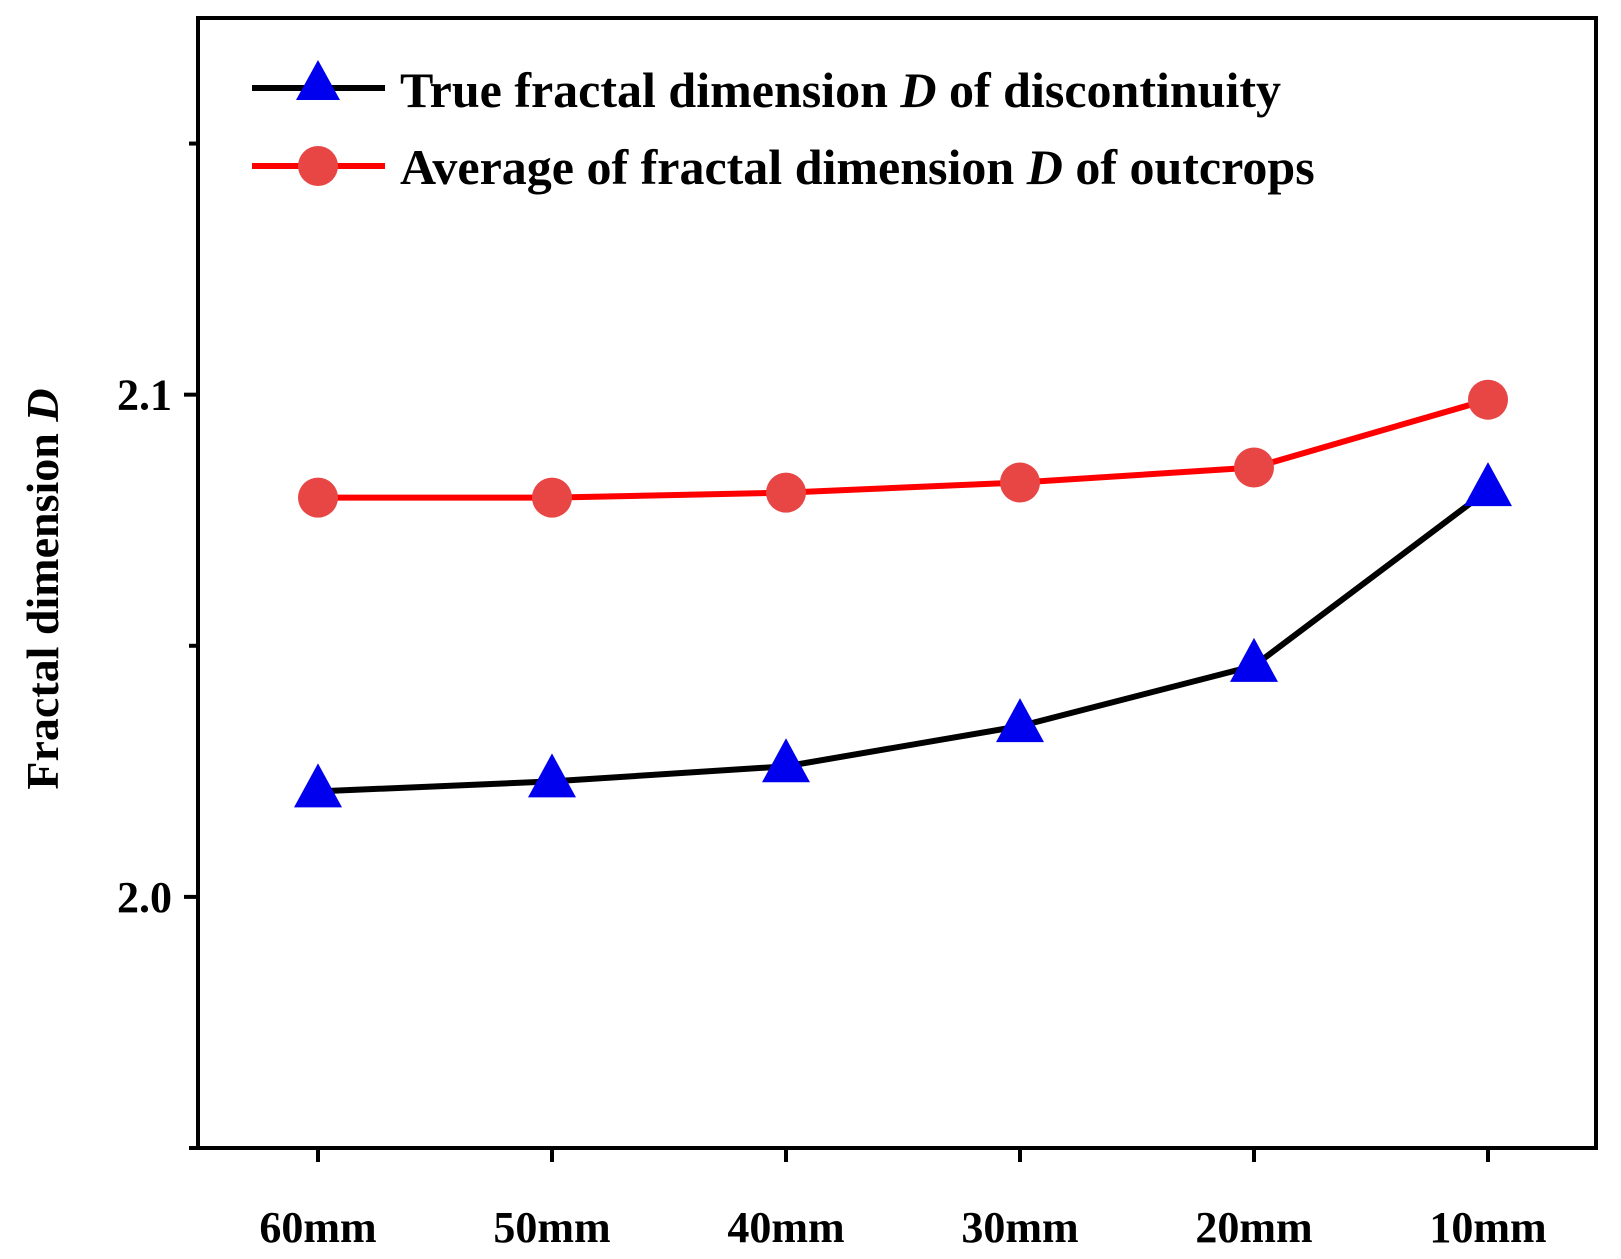  I want to click on x-axis-ticks: 60mm 50mm 40mm 30mm 20mm 10mm, so click(903, 1200).